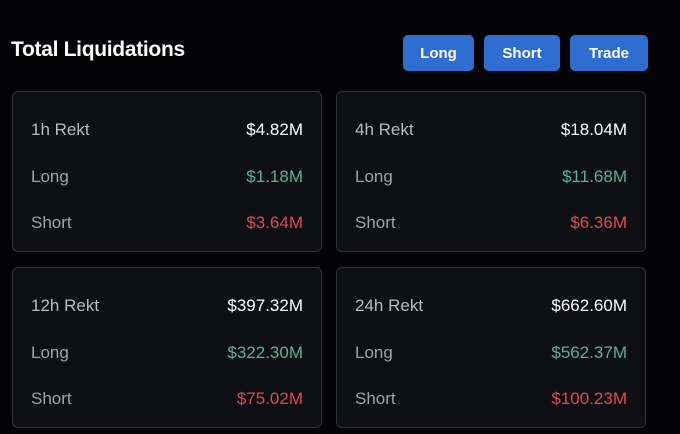 This screenshot has height=434, width=680. What do you see at coordinates (269, 398) in the screenshot?
I see `short-value: $75.02M` at bounding box center [269, 398].